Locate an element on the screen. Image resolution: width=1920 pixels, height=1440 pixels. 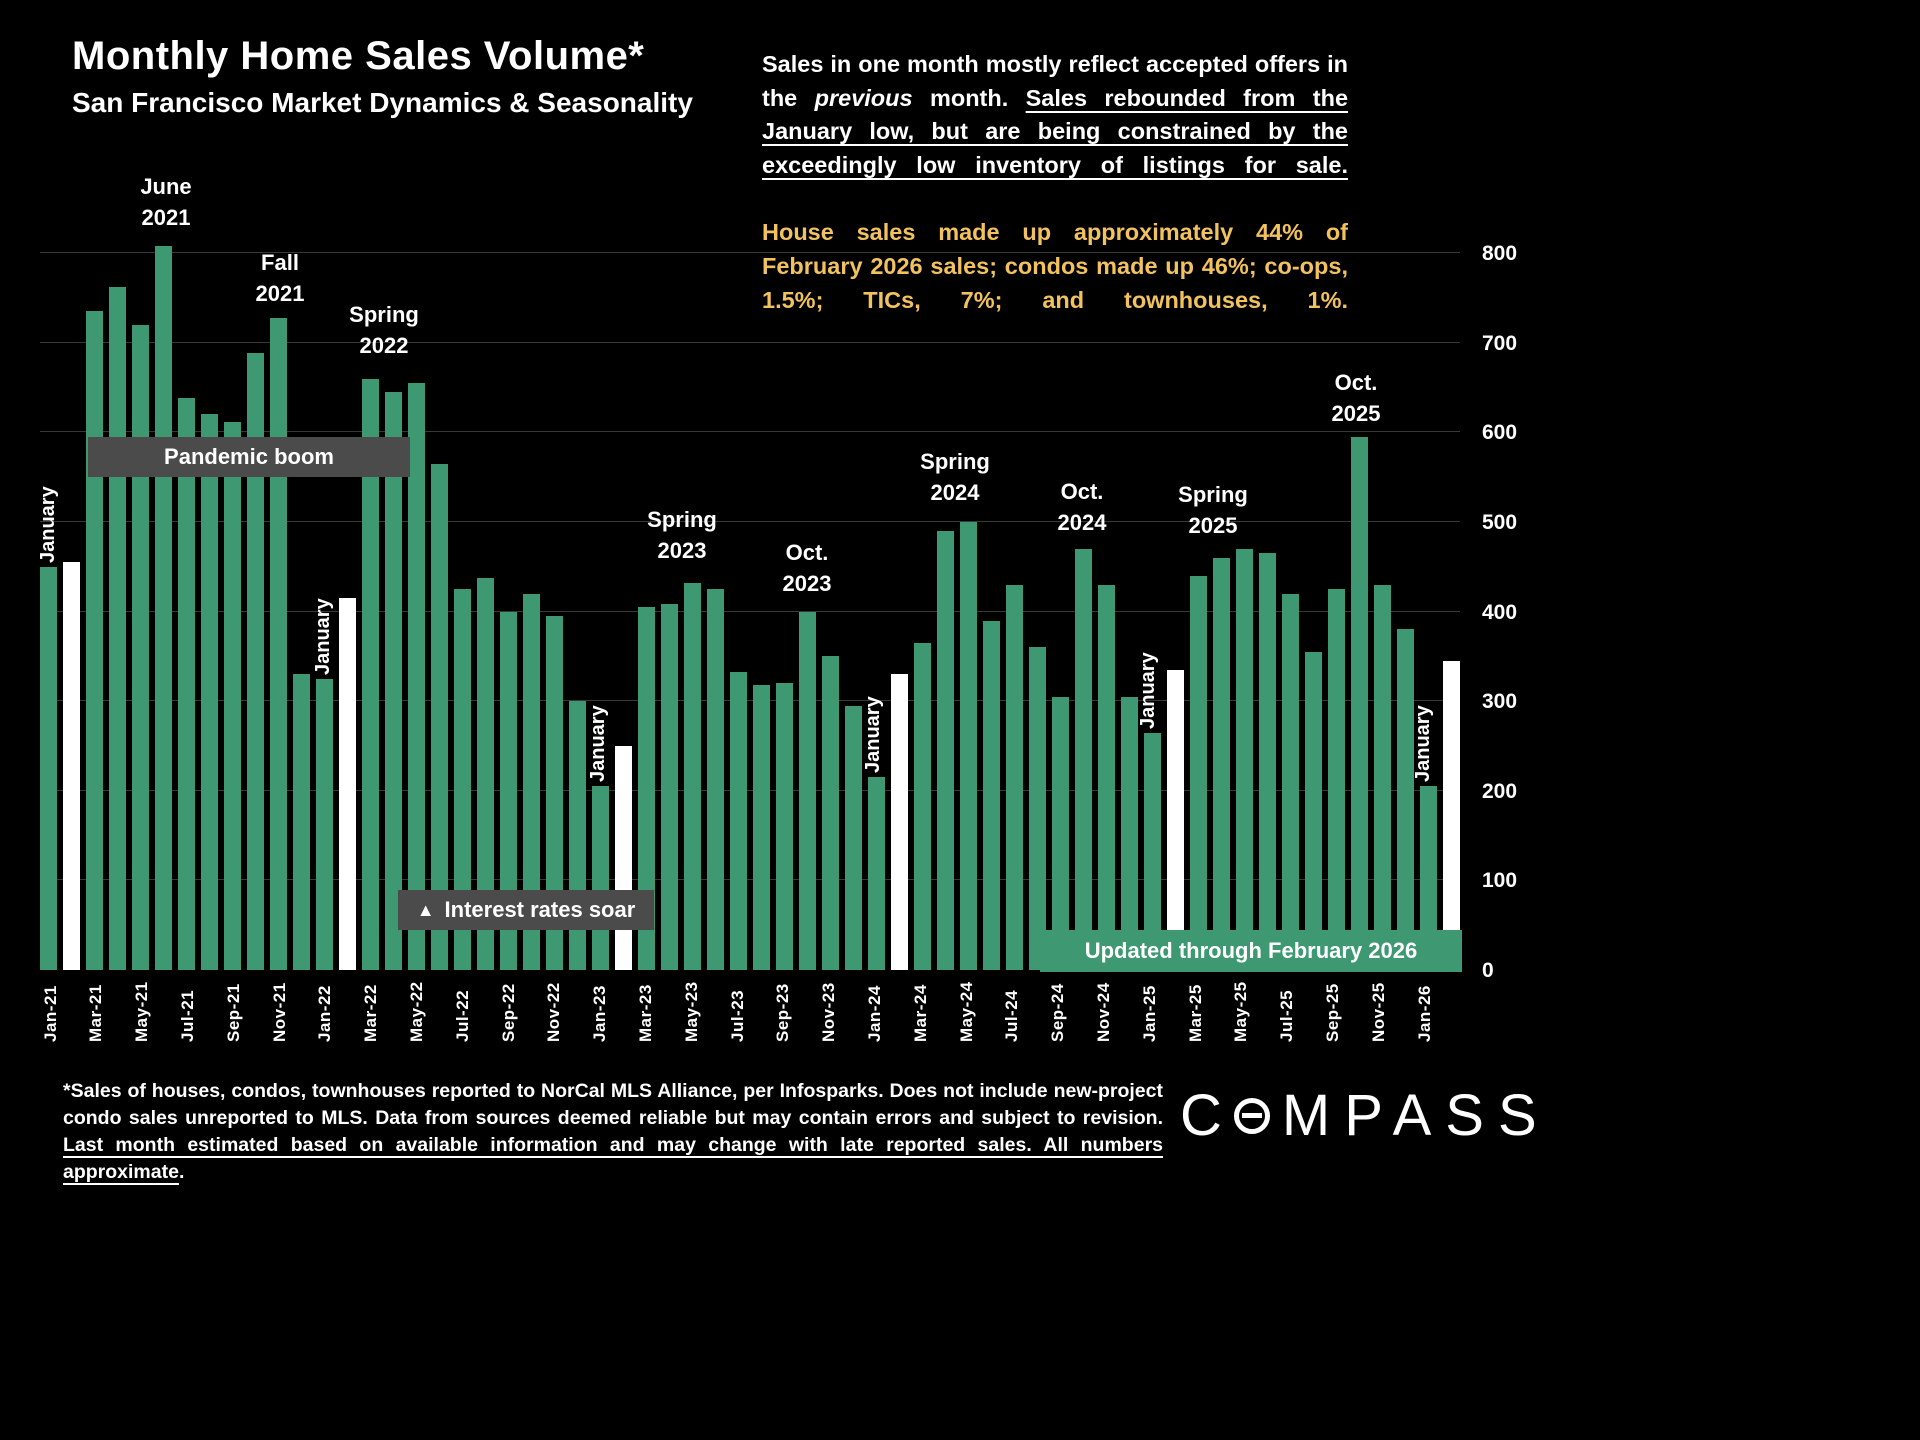
january-label-2023: January is located at coordinates (598, 743).